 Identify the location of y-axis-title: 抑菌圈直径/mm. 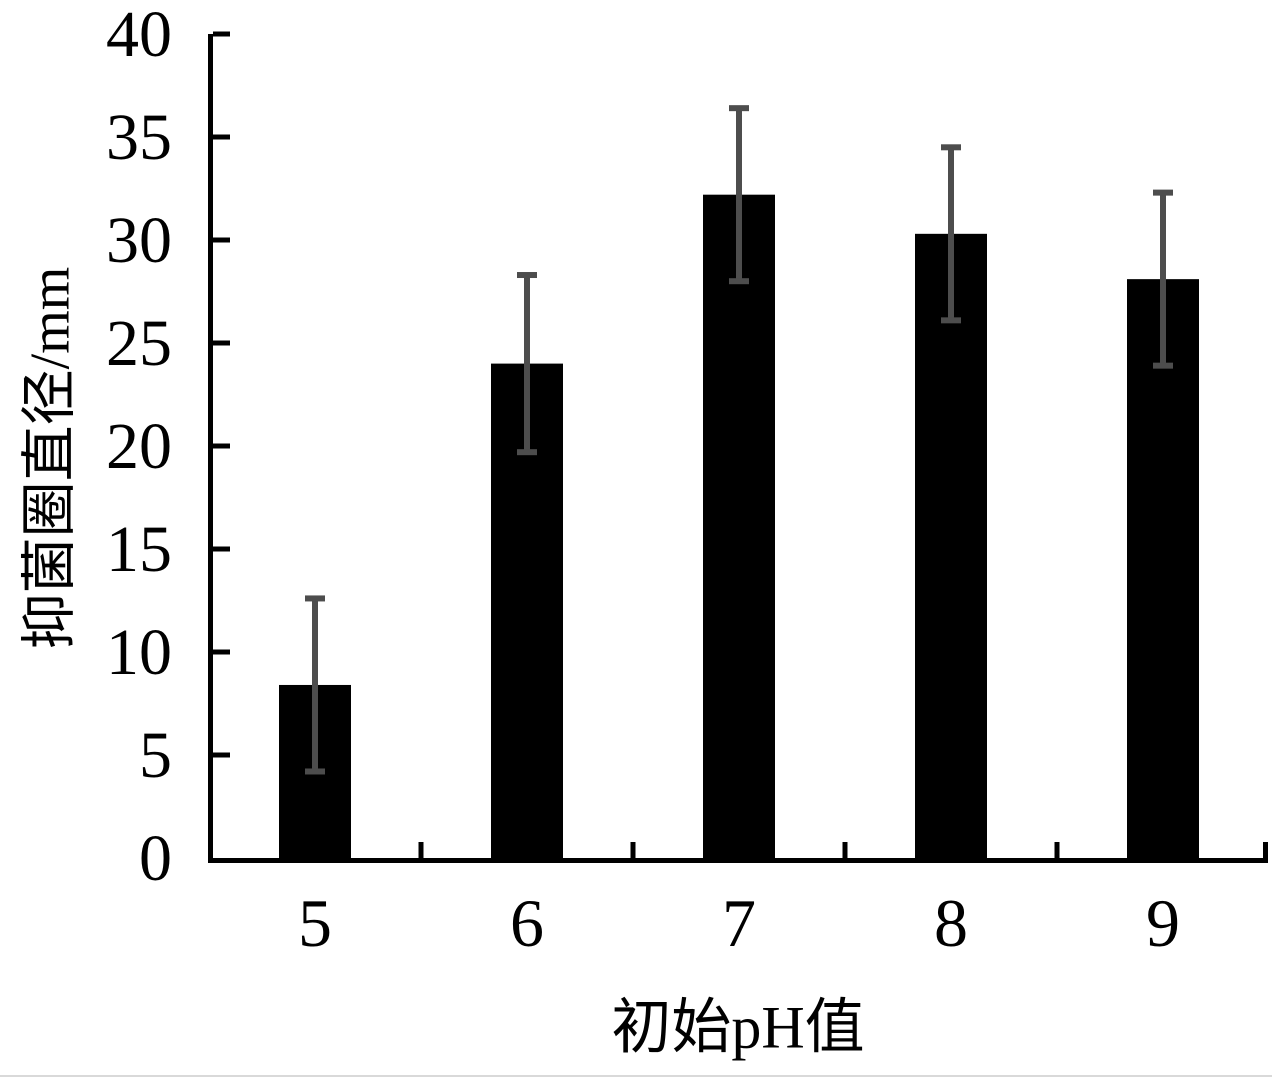
(50, 458).